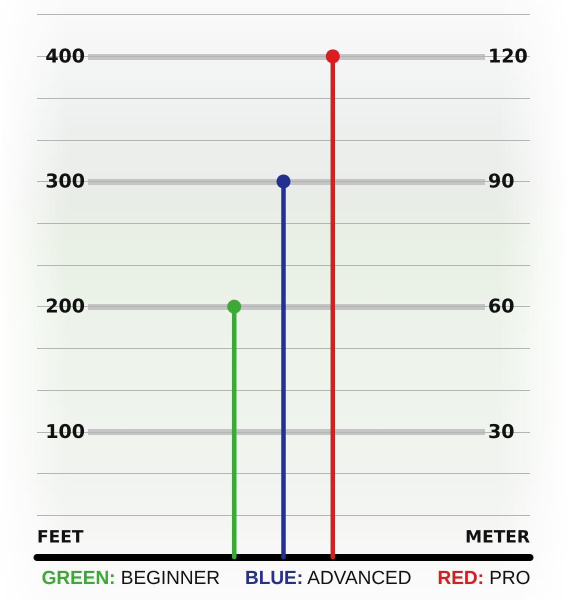 The image size is (567, 600). I want to click on y-tick-label: 200, so click(65, 307).